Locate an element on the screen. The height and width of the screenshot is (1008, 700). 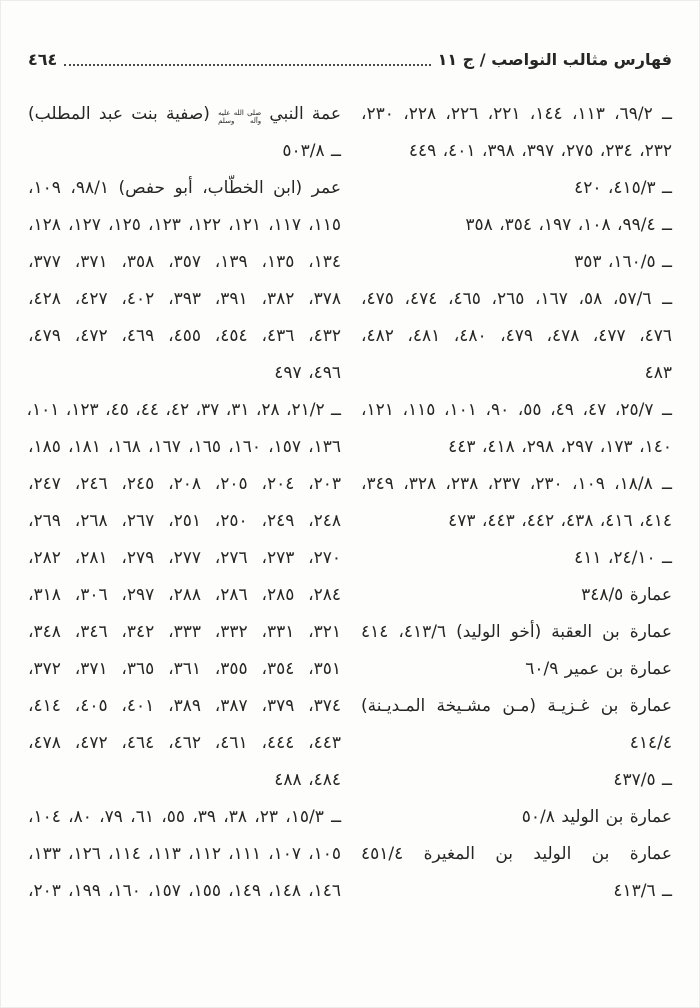
index-line: عمارة بن الوليد ٥٠/٨ is located at coordinates (596, 817).